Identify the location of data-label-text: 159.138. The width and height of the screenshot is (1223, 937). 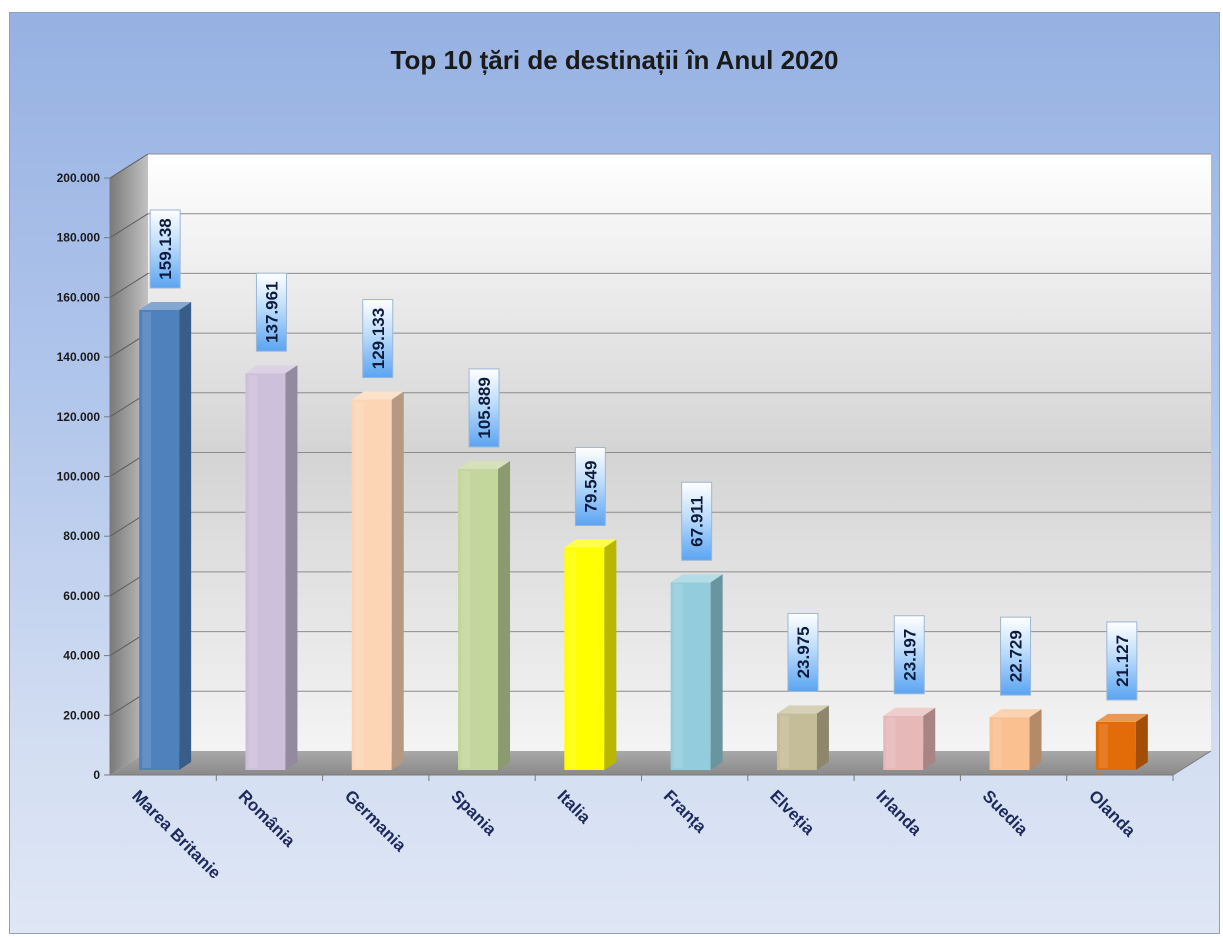
(165, 248).